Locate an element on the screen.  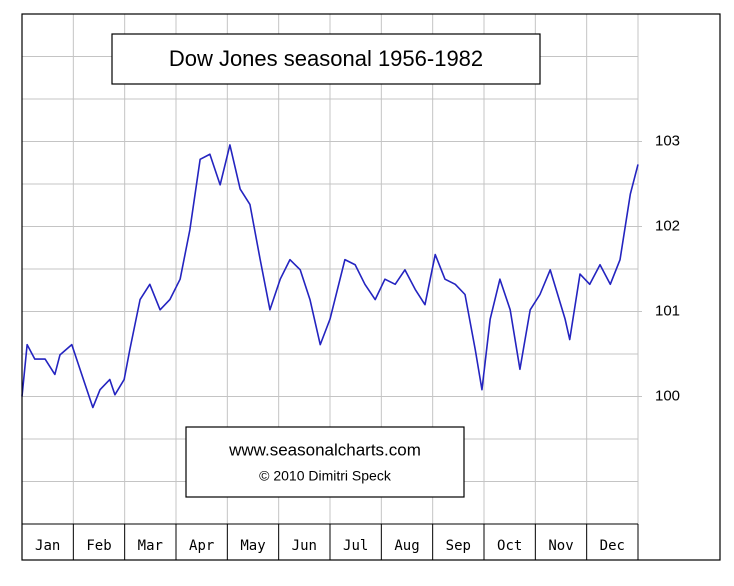
credit-box is located at coordinates (325, 462).